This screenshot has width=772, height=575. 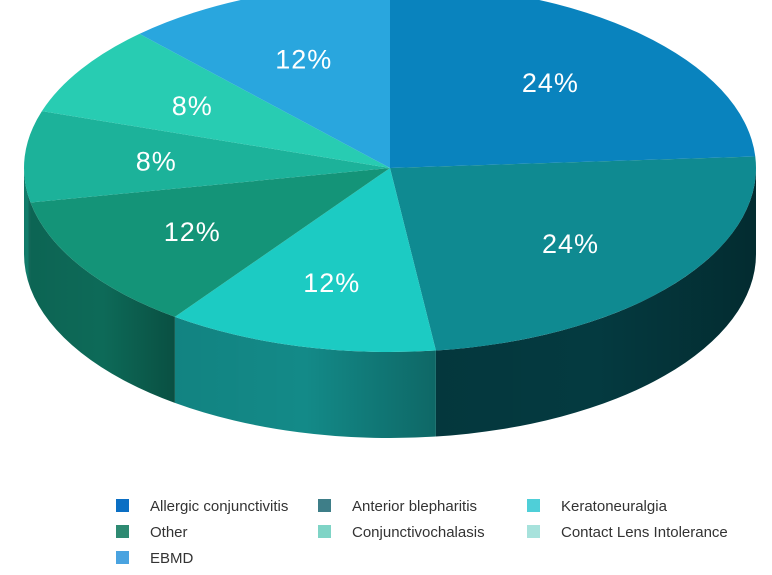 I want to click on pie-label-contact-lens-intolerance: 8%, so click(x=192, y=106).